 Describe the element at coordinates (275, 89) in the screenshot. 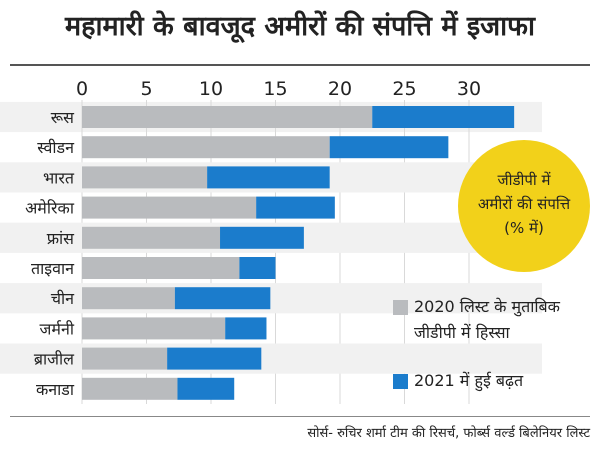

I see `x-tick-label-3: 15` at that location.